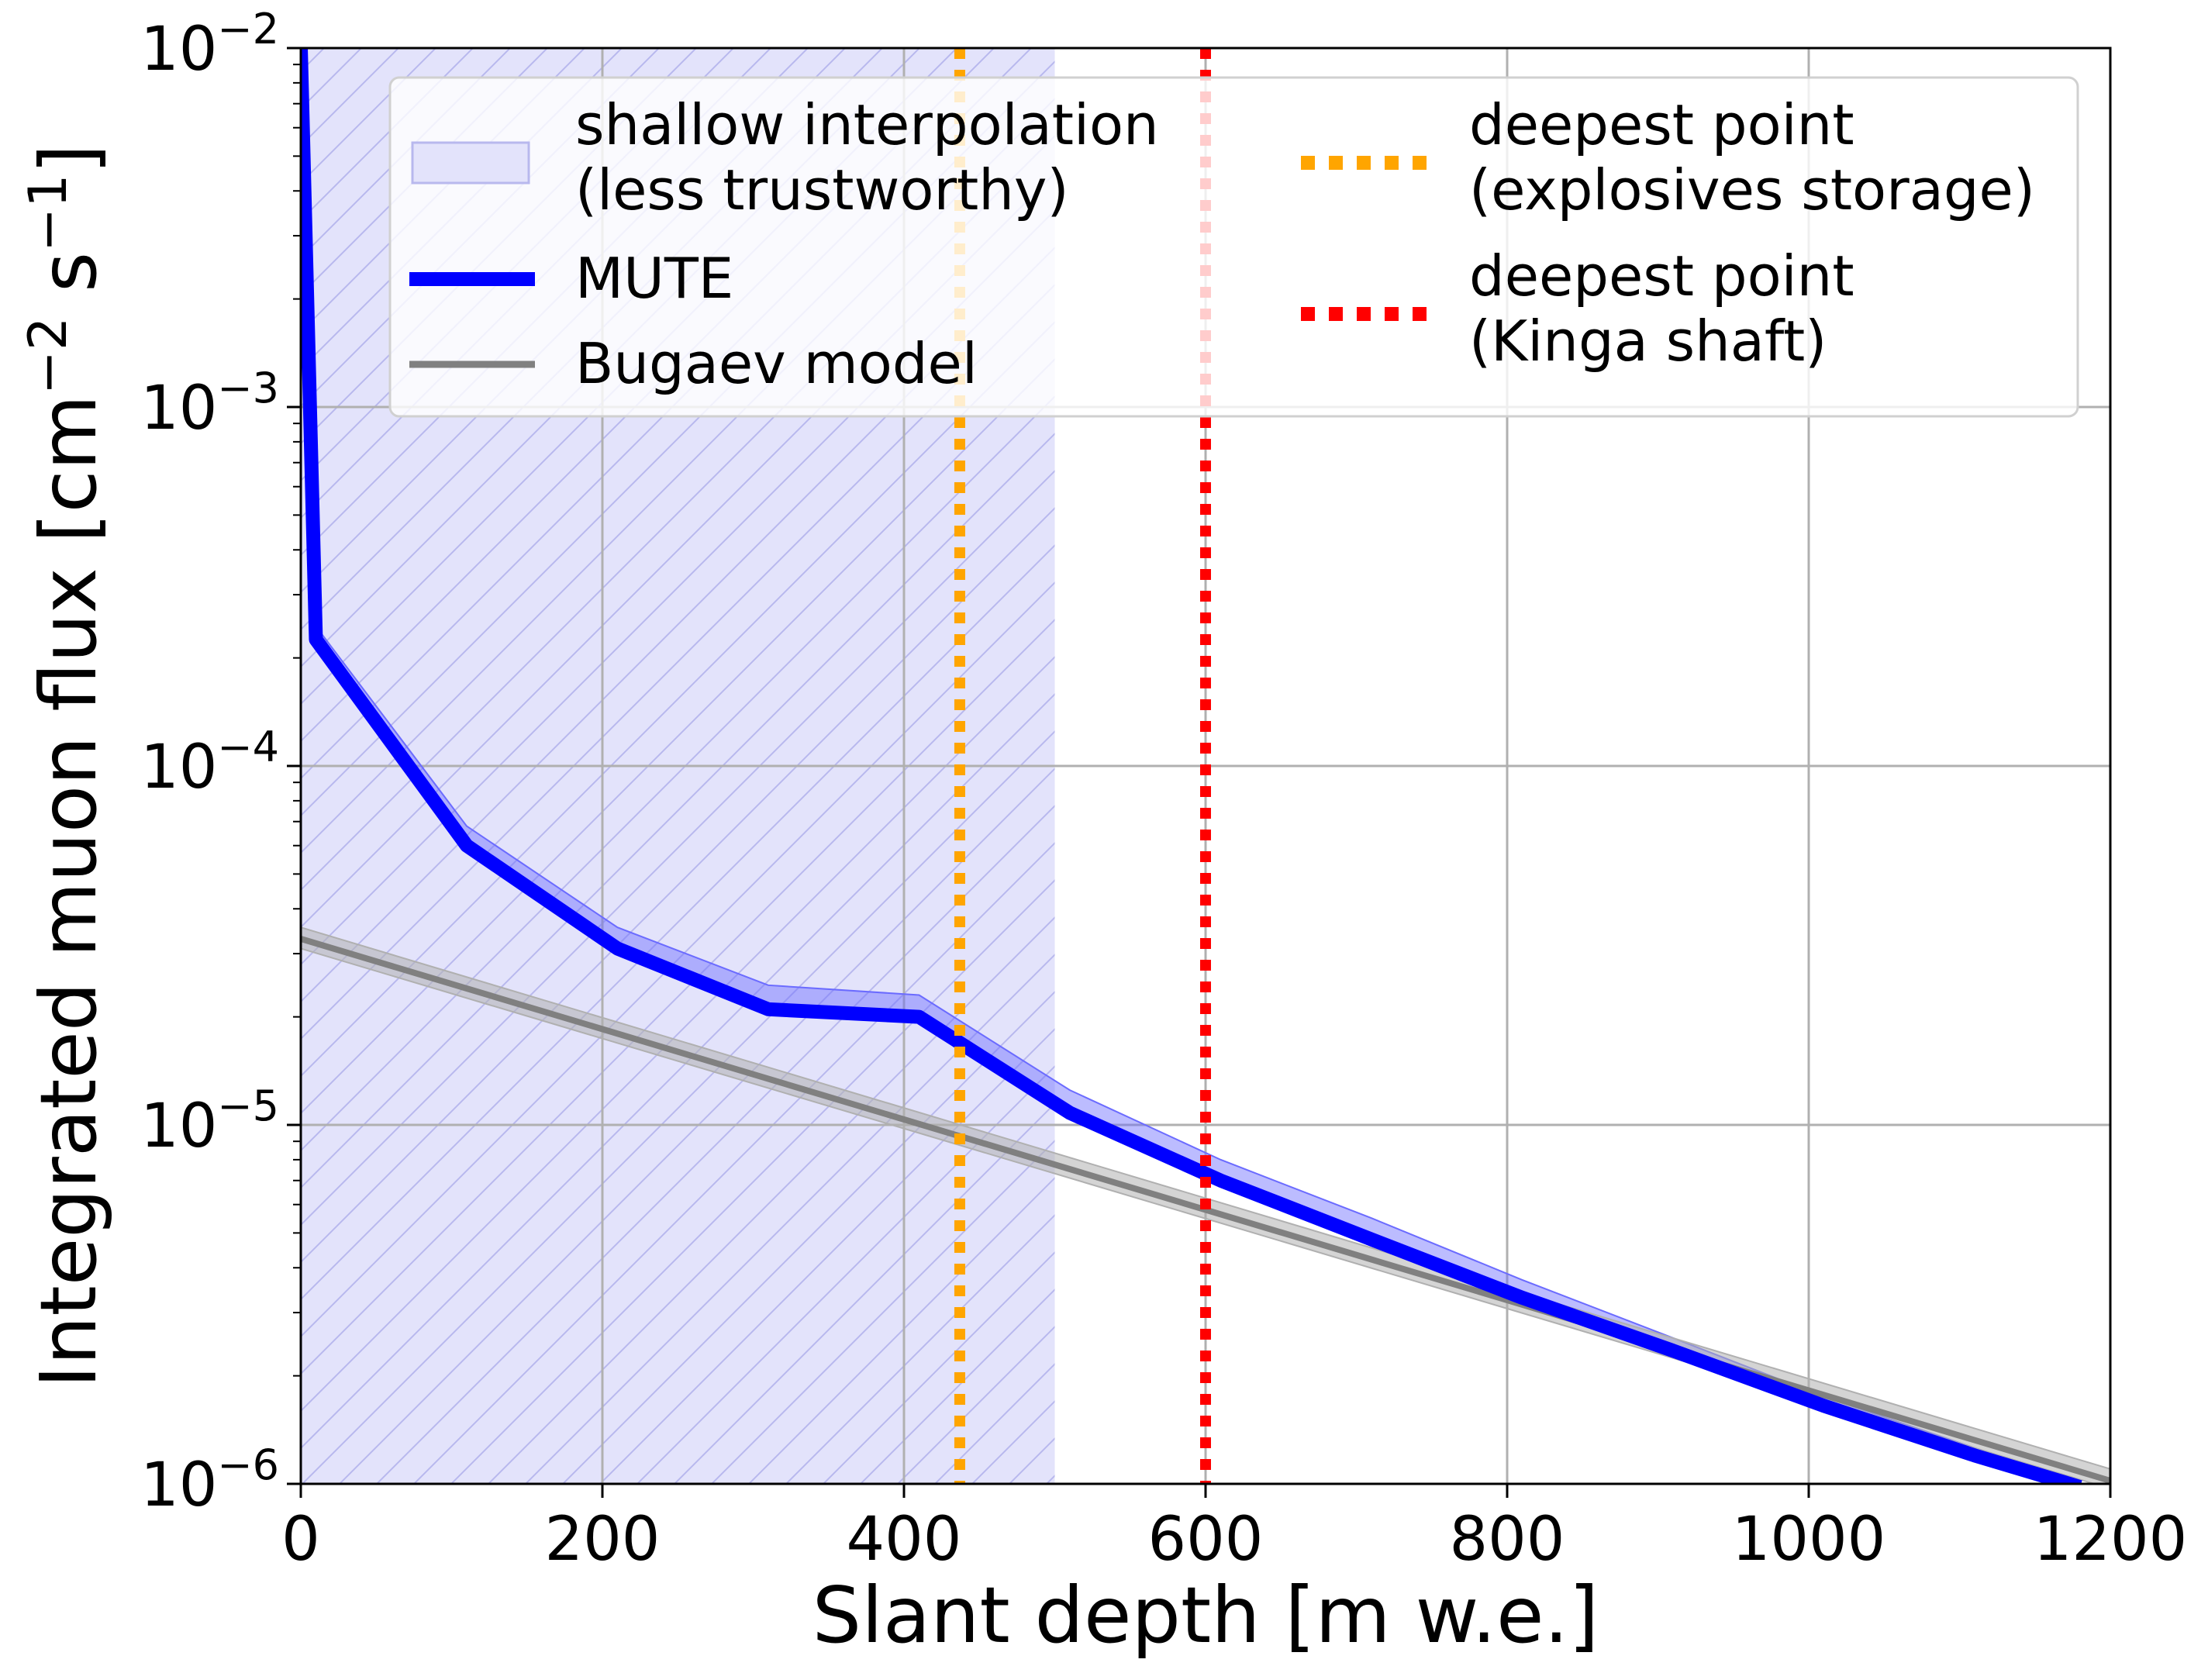 The image size is (2208, 1680). What do you see at coordinates (1661, 125) in the screenshot?
I see `legend-label-explosives-1: deepest point` at bounding box center [1661, 125].